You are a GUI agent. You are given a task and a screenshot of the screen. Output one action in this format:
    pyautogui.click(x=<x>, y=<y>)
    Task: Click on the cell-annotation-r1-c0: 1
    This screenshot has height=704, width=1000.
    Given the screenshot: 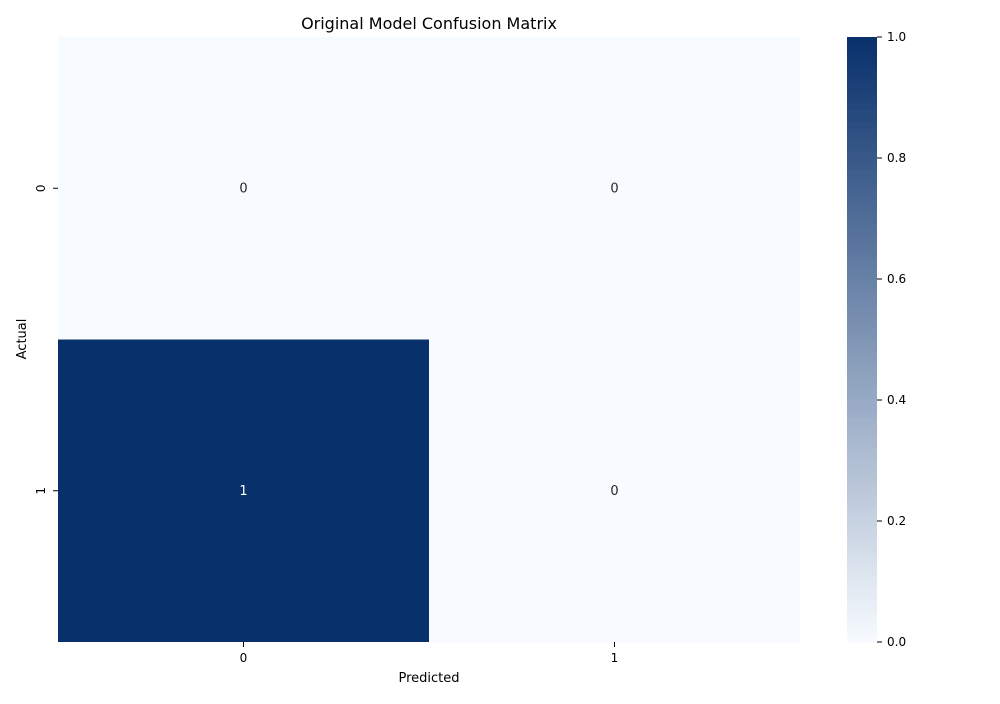 What is the action you would take?
    pyautogui.click(x=243, y=491)
    